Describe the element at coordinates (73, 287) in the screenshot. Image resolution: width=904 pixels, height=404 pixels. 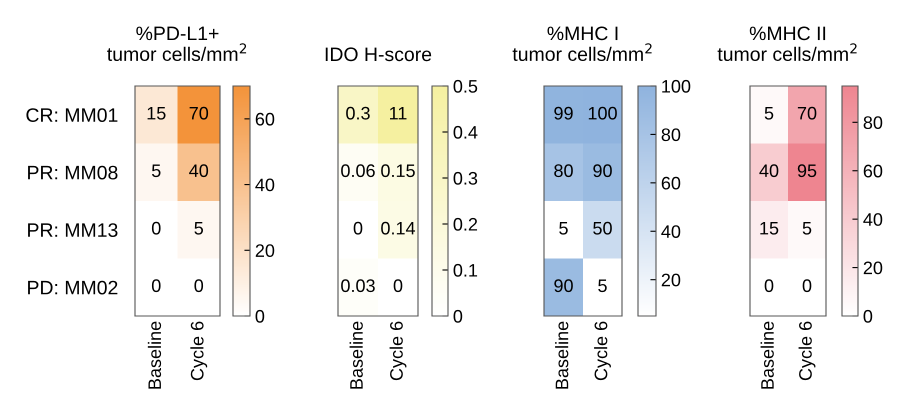
I see `y-tick-label: PD: MM02` at that location.